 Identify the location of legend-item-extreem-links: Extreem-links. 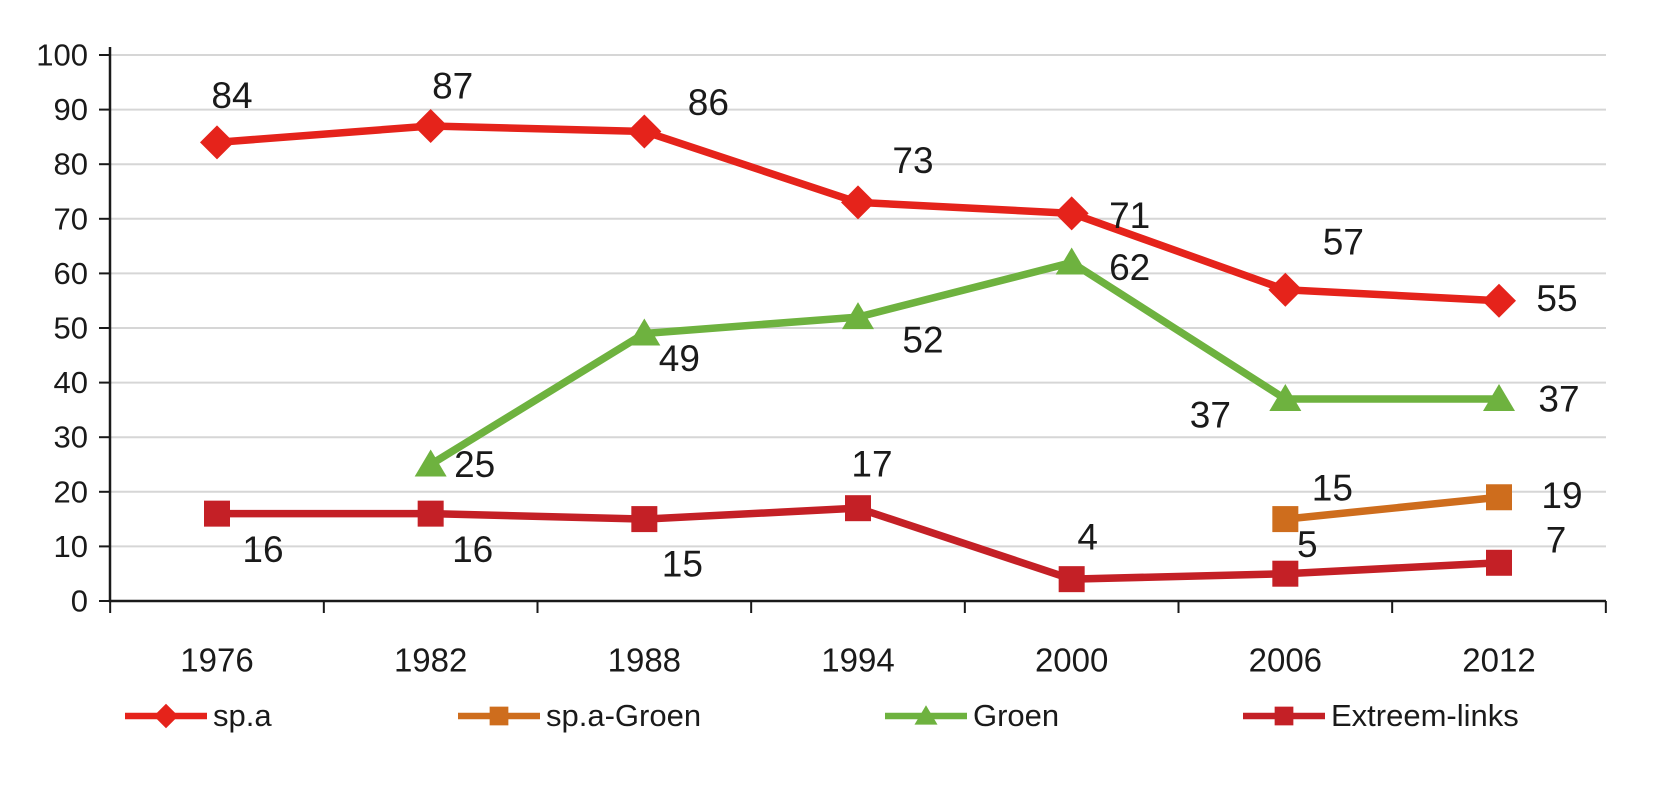
(1381, 716).